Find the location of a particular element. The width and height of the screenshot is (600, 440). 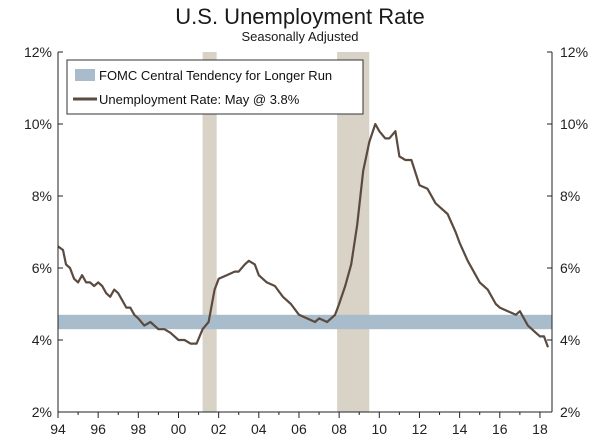

chart-title: U.S. Unemployment Rate is located at coordinates (300, 16).